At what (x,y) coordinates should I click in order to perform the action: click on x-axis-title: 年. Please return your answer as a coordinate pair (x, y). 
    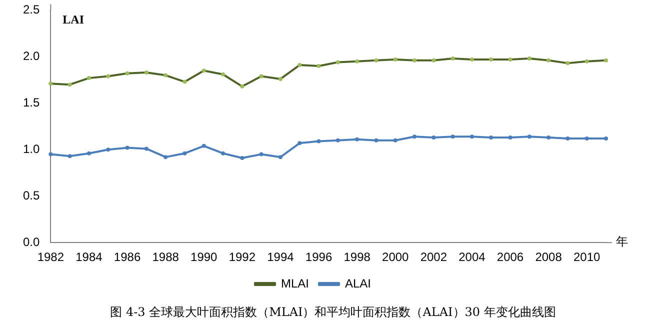
    Looking at the image, I should click on (622, 241).